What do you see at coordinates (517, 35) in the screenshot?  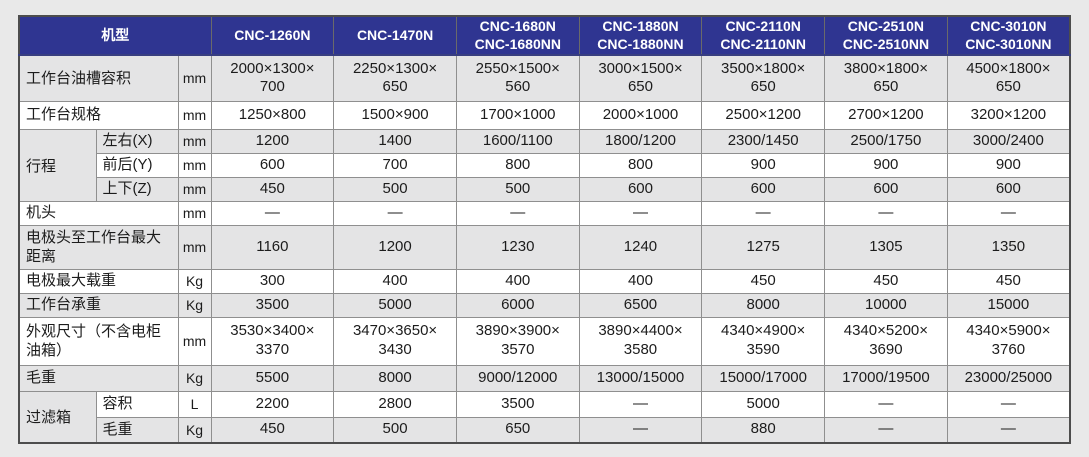 I see `model-column-header: CNC-1680N CNC-1680NN` at bounding box center [517, 35].